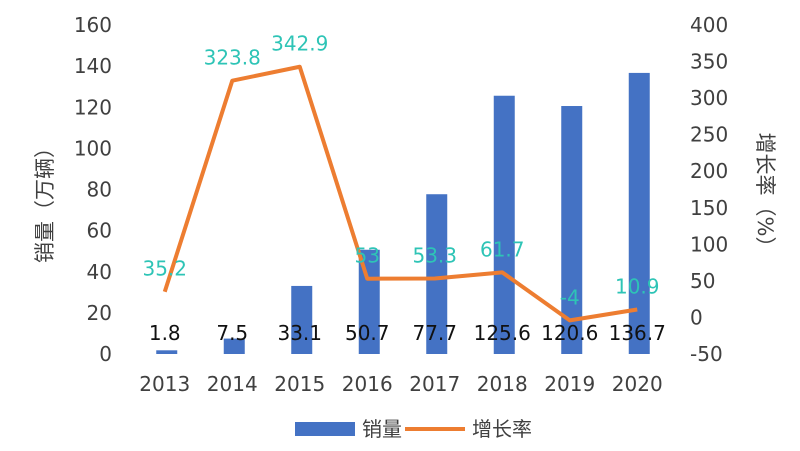  What do you see at coordinates (400, 384) in the screenshot?
I see `x-axis-ticks: 2013 2014 2015 2016 2017 2018 2019 2020` at bounding box center [400, 384].